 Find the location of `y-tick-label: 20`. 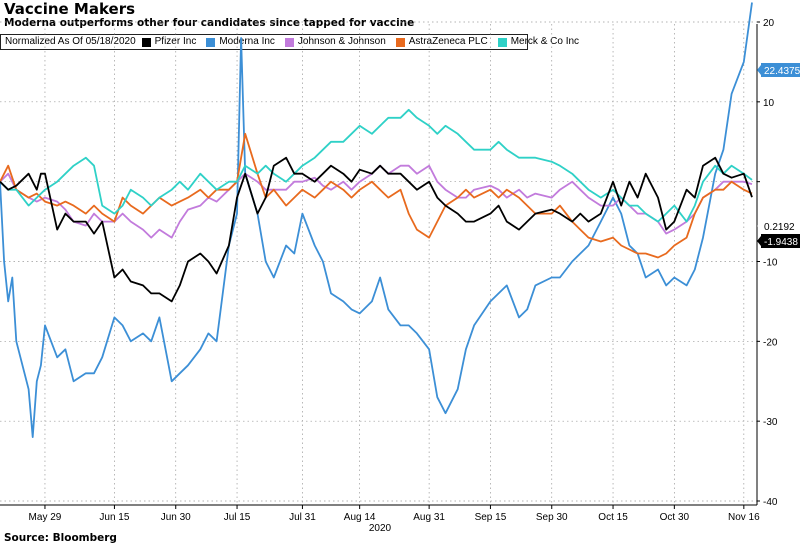

y-tick-label: 20 is located at coordinates (769, 23).